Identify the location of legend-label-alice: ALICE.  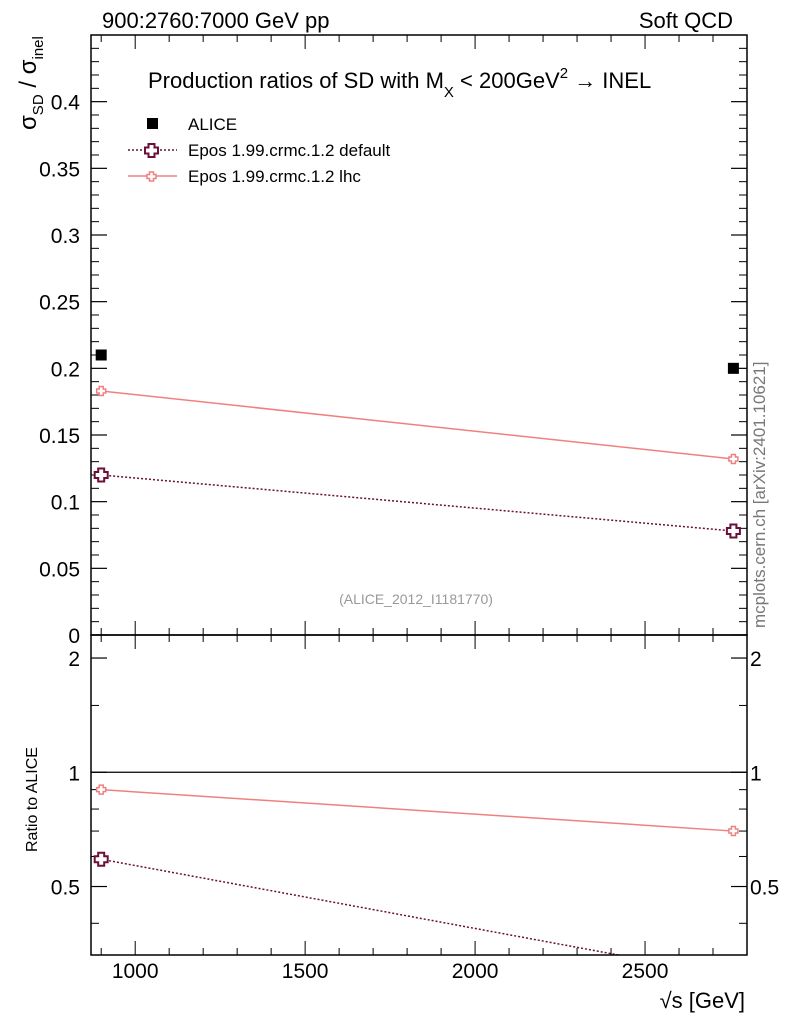
(212, 124).